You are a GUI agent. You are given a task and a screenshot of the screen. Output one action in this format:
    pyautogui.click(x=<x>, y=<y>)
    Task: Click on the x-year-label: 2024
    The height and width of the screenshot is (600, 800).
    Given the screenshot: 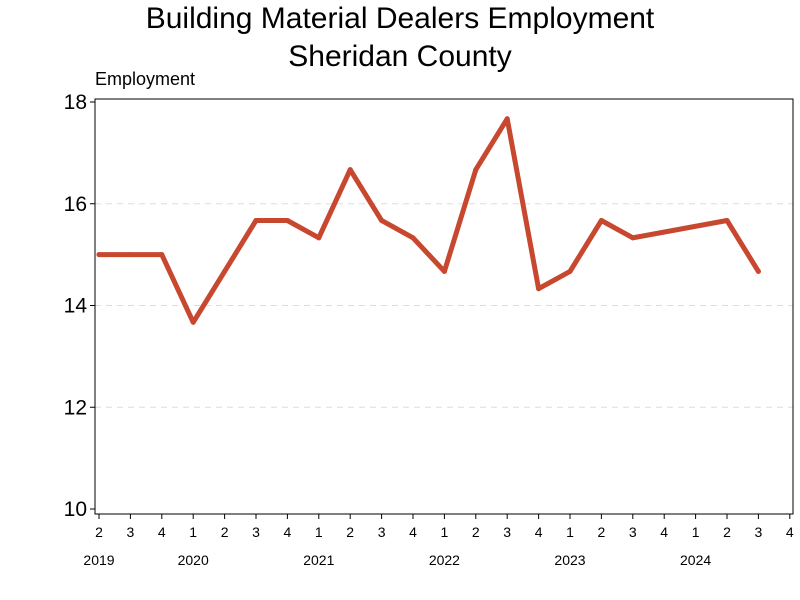 What is the action you would take?
    pyautogui.click(x=695, y=560)
    